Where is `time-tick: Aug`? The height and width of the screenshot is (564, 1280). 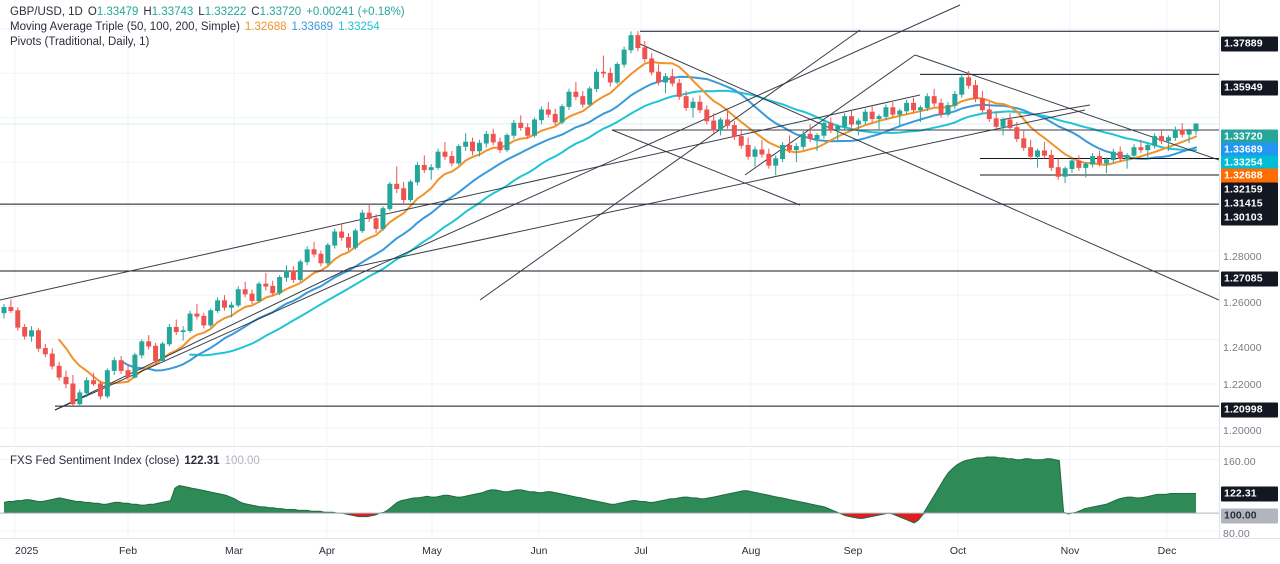
time-tick: Aug is located at coordinates (751, 551).